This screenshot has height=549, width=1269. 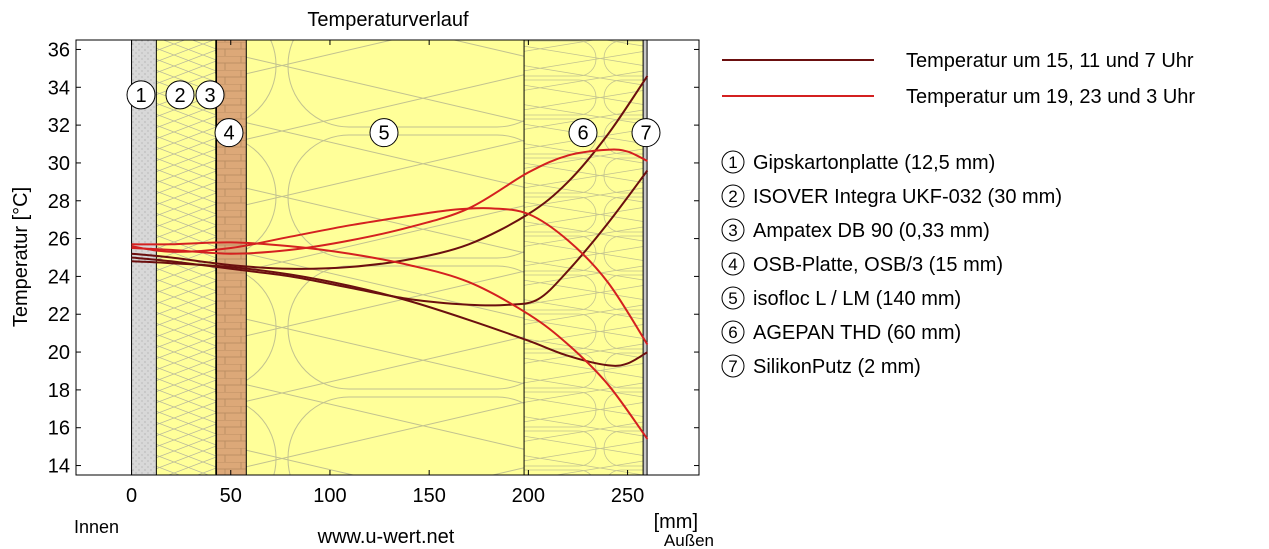 I want to click on layer-legend-2-label: ISOVER Integra UKF-032 (30 mm), so click(x=907, y=197).